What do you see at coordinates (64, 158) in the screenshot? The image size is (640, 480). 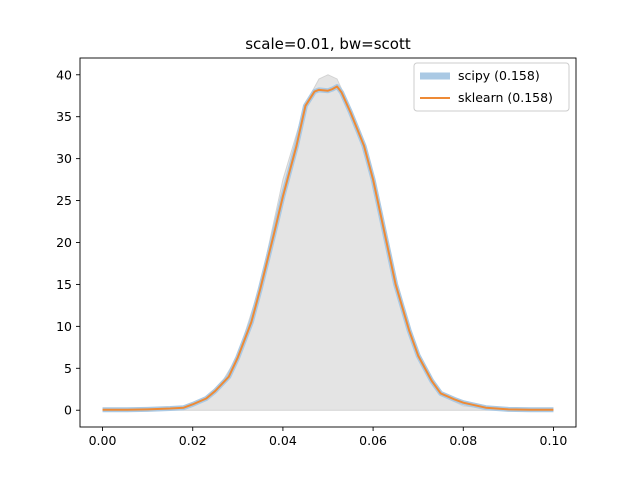 I see `y-tick-label: 30` at bounding box center [64, 158].